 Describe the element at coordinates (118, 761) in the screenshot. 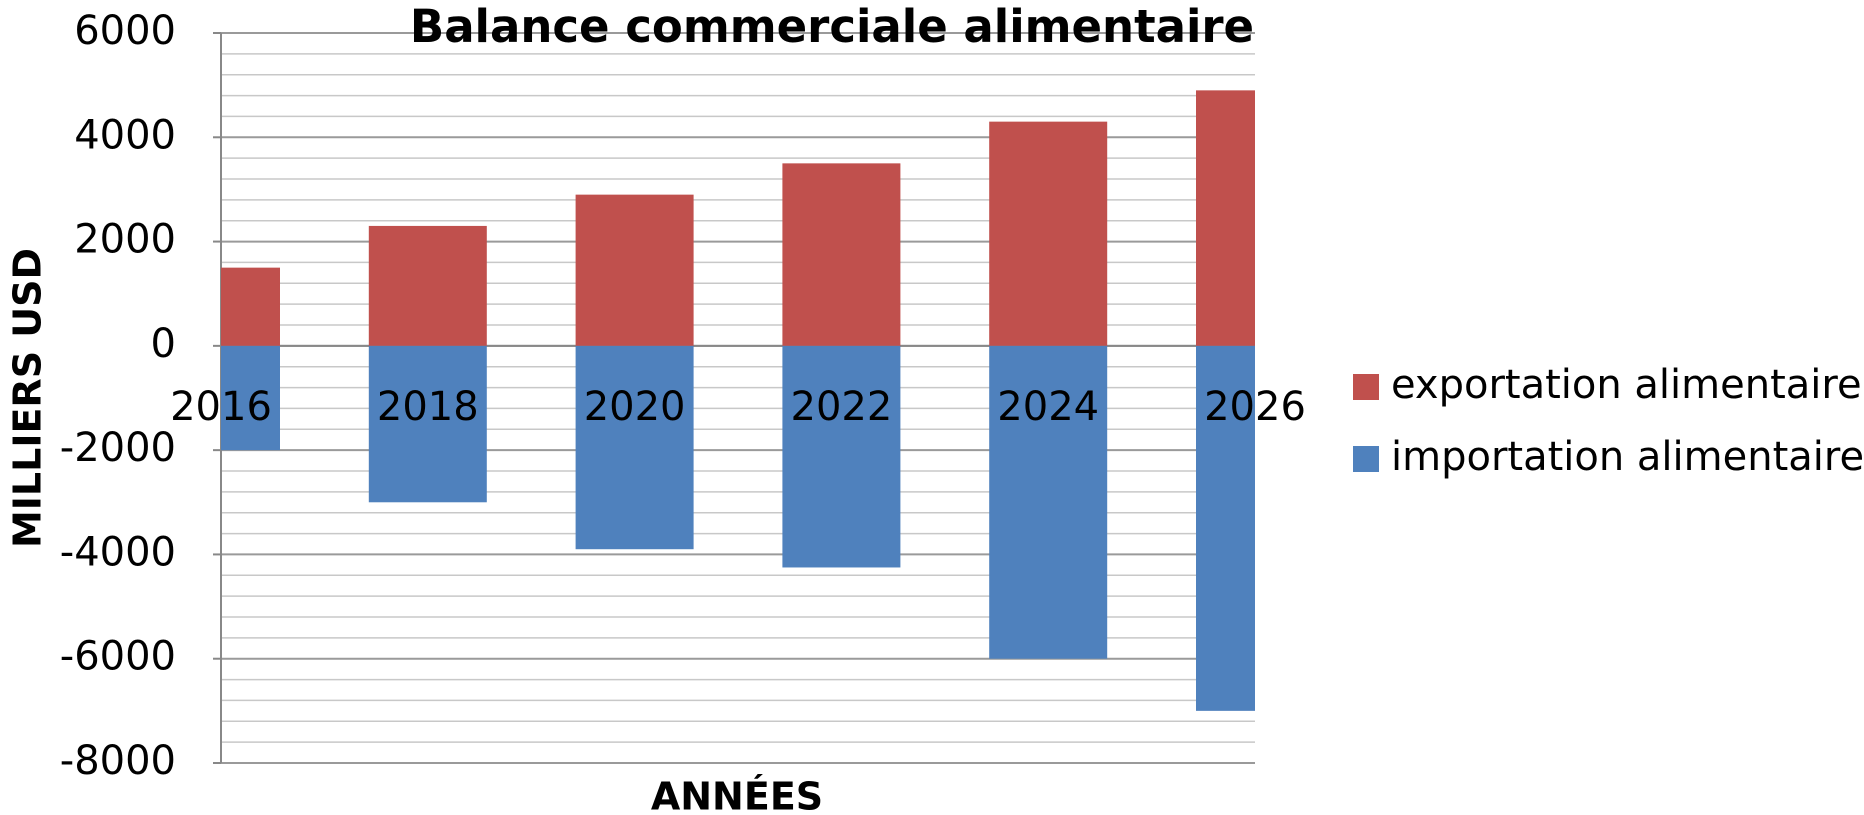

I see `y-tick-label: -8000` at that location.